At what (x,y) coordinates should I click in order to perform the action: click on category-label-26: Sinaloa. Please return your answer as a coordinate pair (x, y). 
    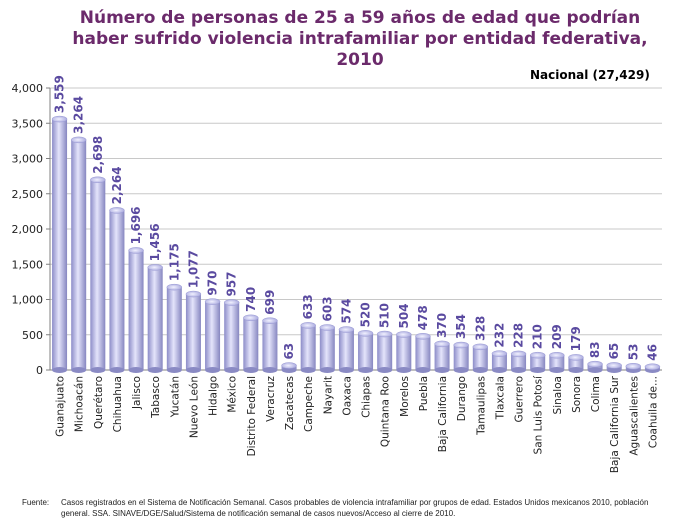
    Looking at the image, I should click on (558, 395).